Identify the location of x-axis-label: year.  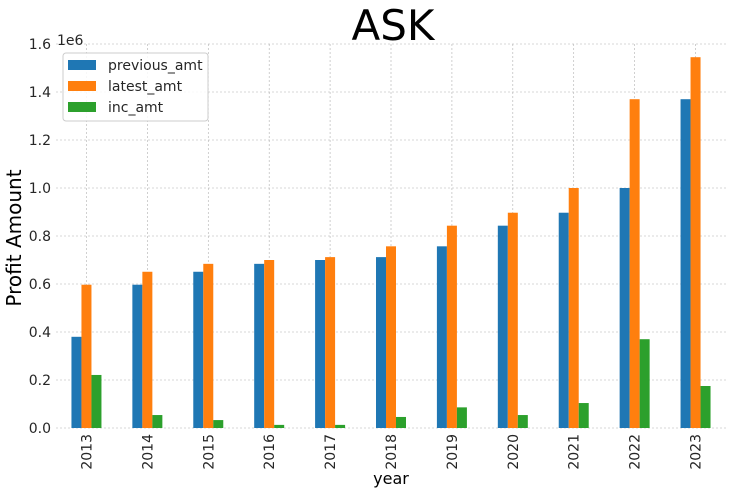
(391, 478).